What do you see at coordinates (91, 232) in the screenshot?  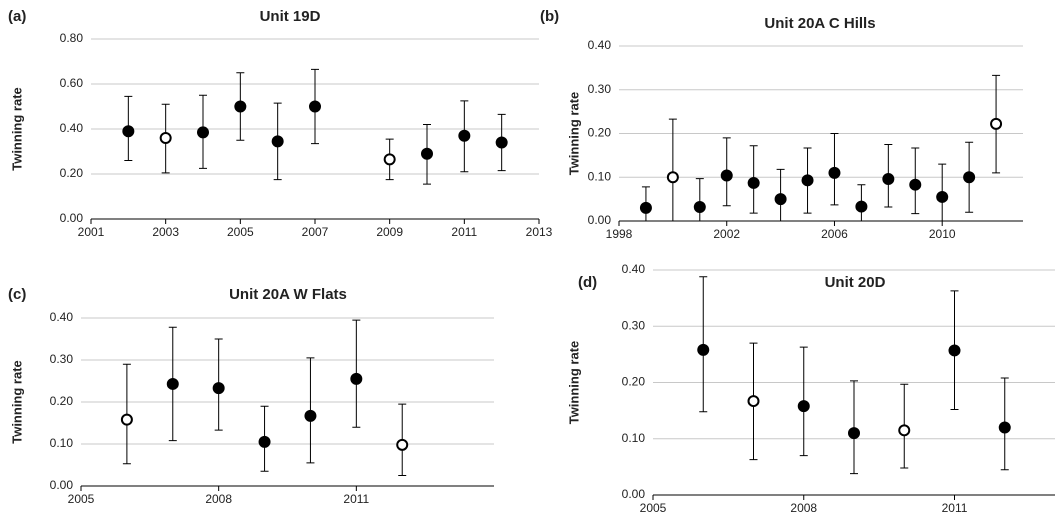 I see `x-tick-label: 2001` at bounding box center [91, 232].